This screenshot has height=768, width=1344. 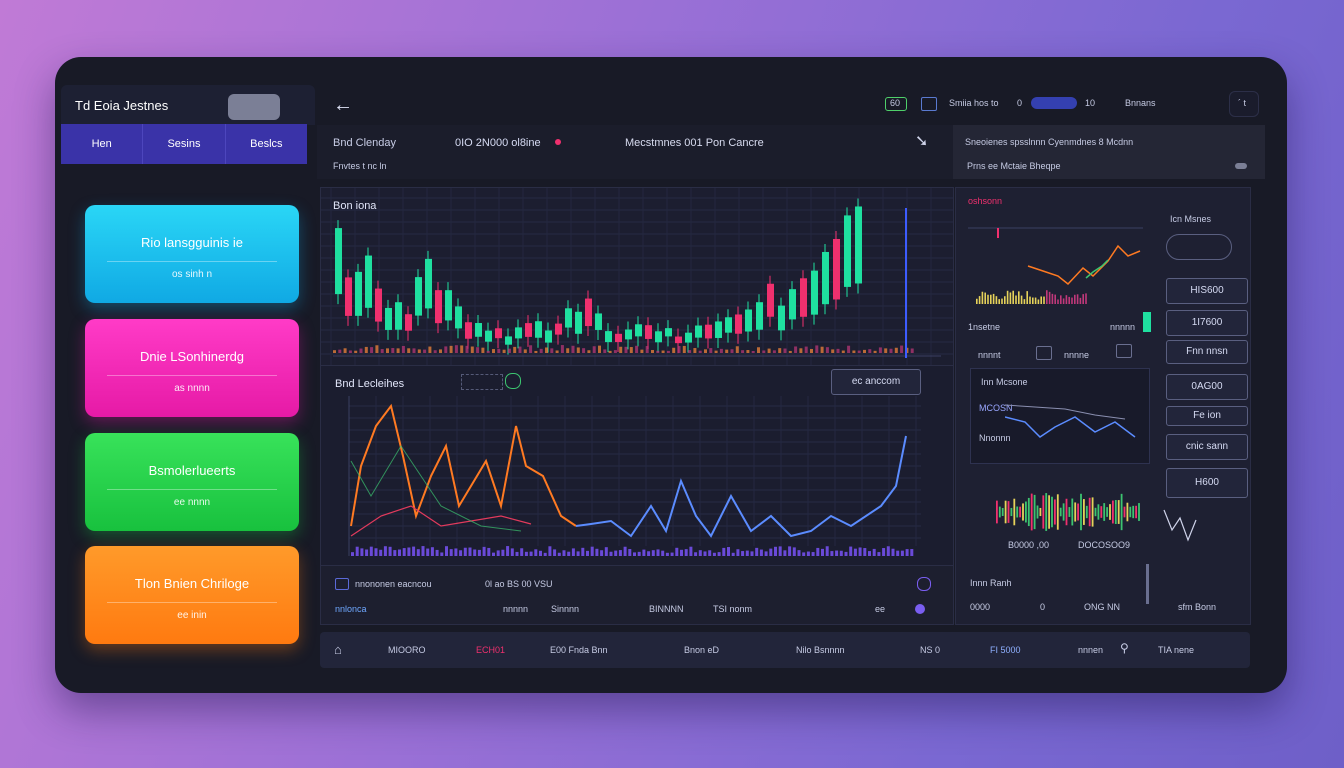 I want to click on value-button-4: 0AG00, so click(x=1207, y=387).